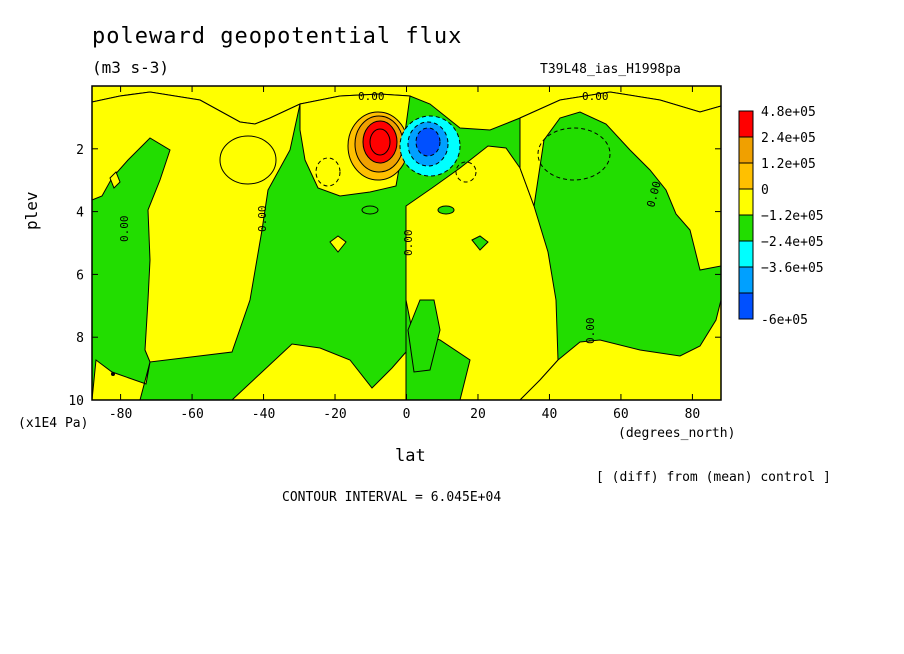  I want to click on x-tick-label: 20, so click(478, 414).